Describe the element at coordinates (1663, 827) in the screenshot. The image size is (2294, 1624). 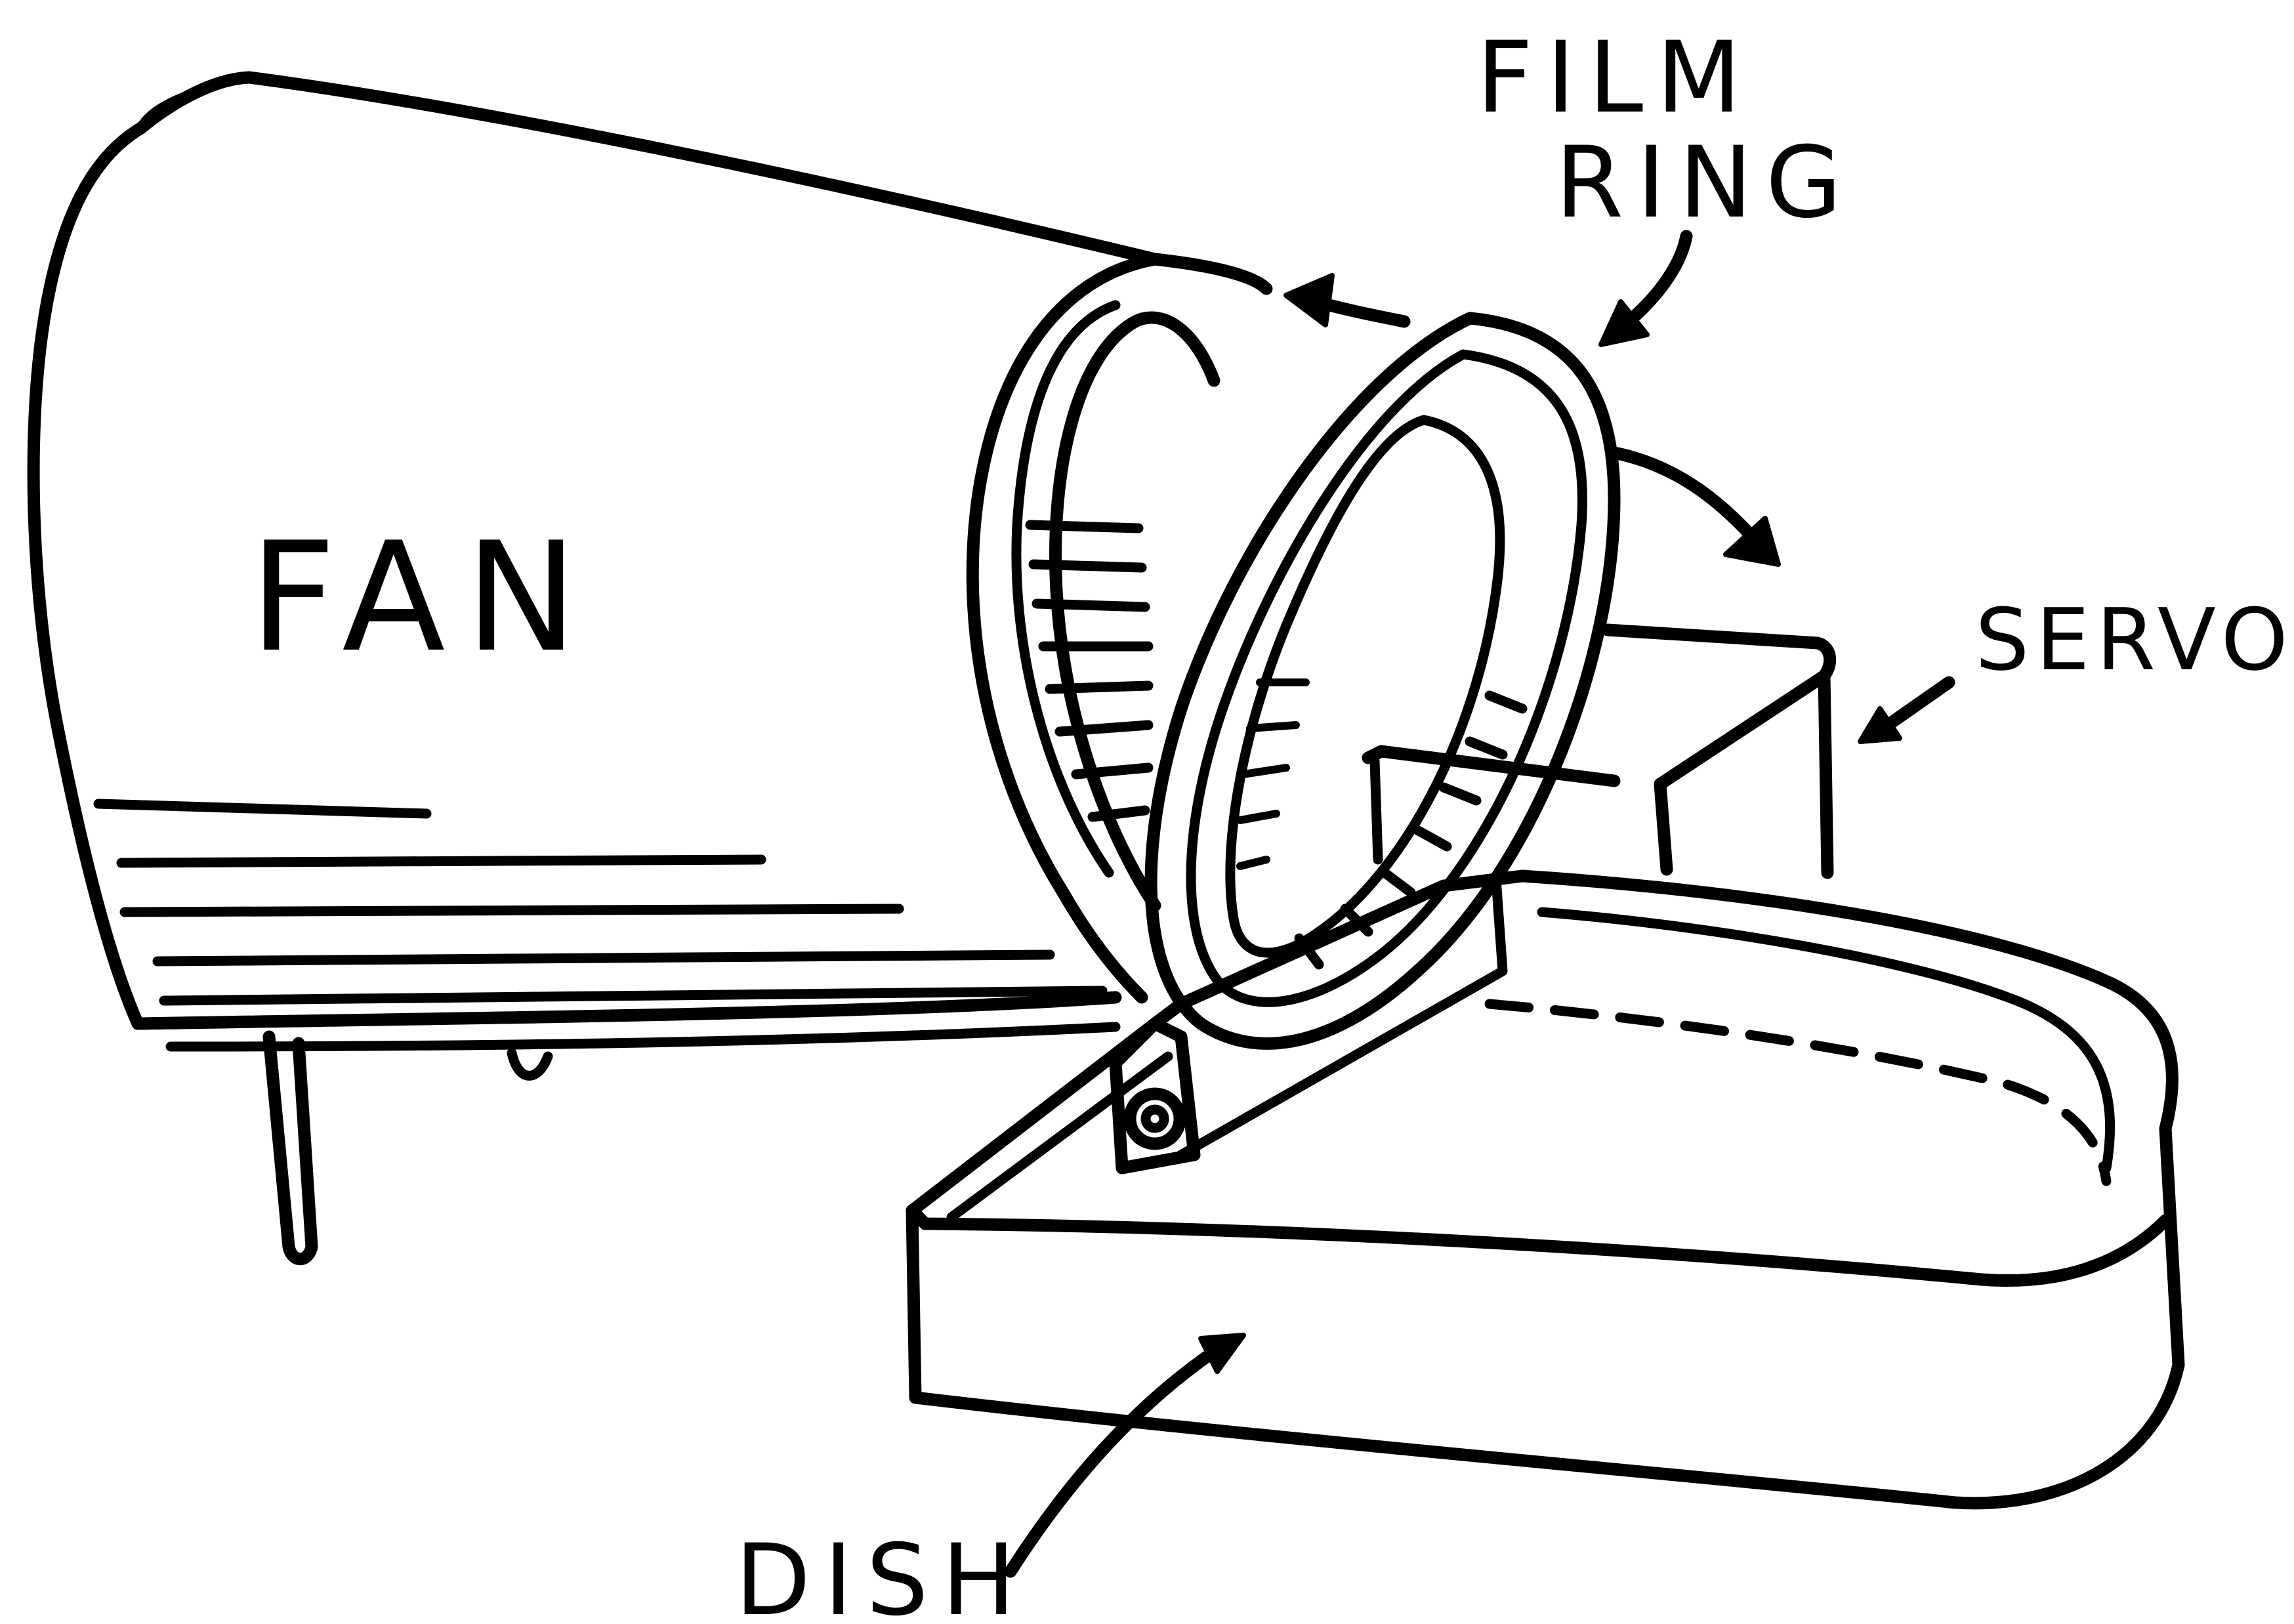
I see `servo-block-side` at that location.